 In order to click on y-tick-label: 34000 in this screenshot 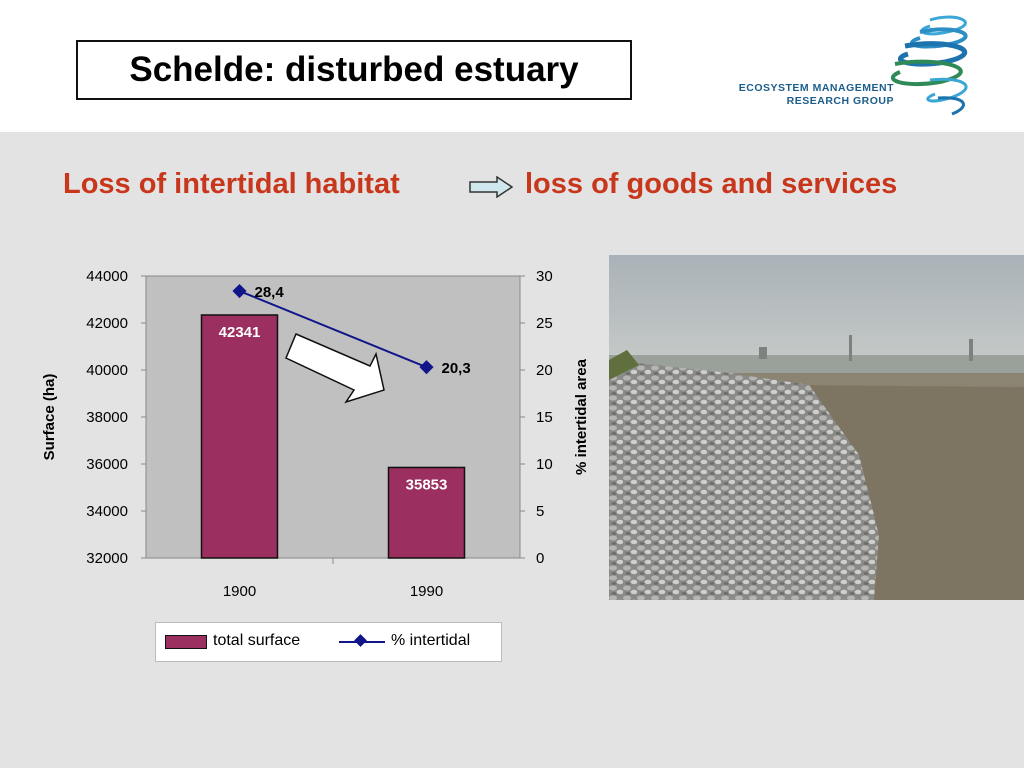, I will do `click(107, 511)`.